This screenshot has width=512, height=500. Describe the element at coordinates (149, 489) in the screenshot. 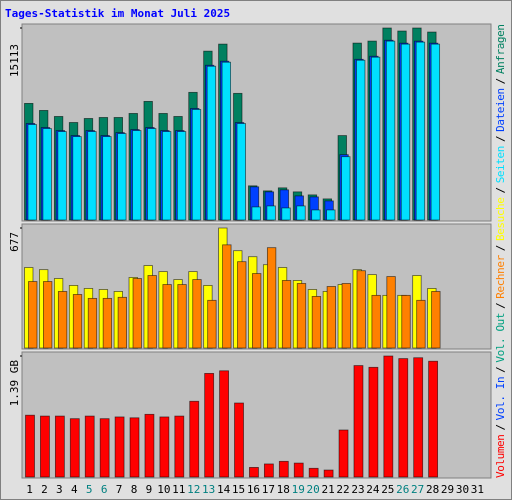

I see `x-tick-label: 9` at that location.